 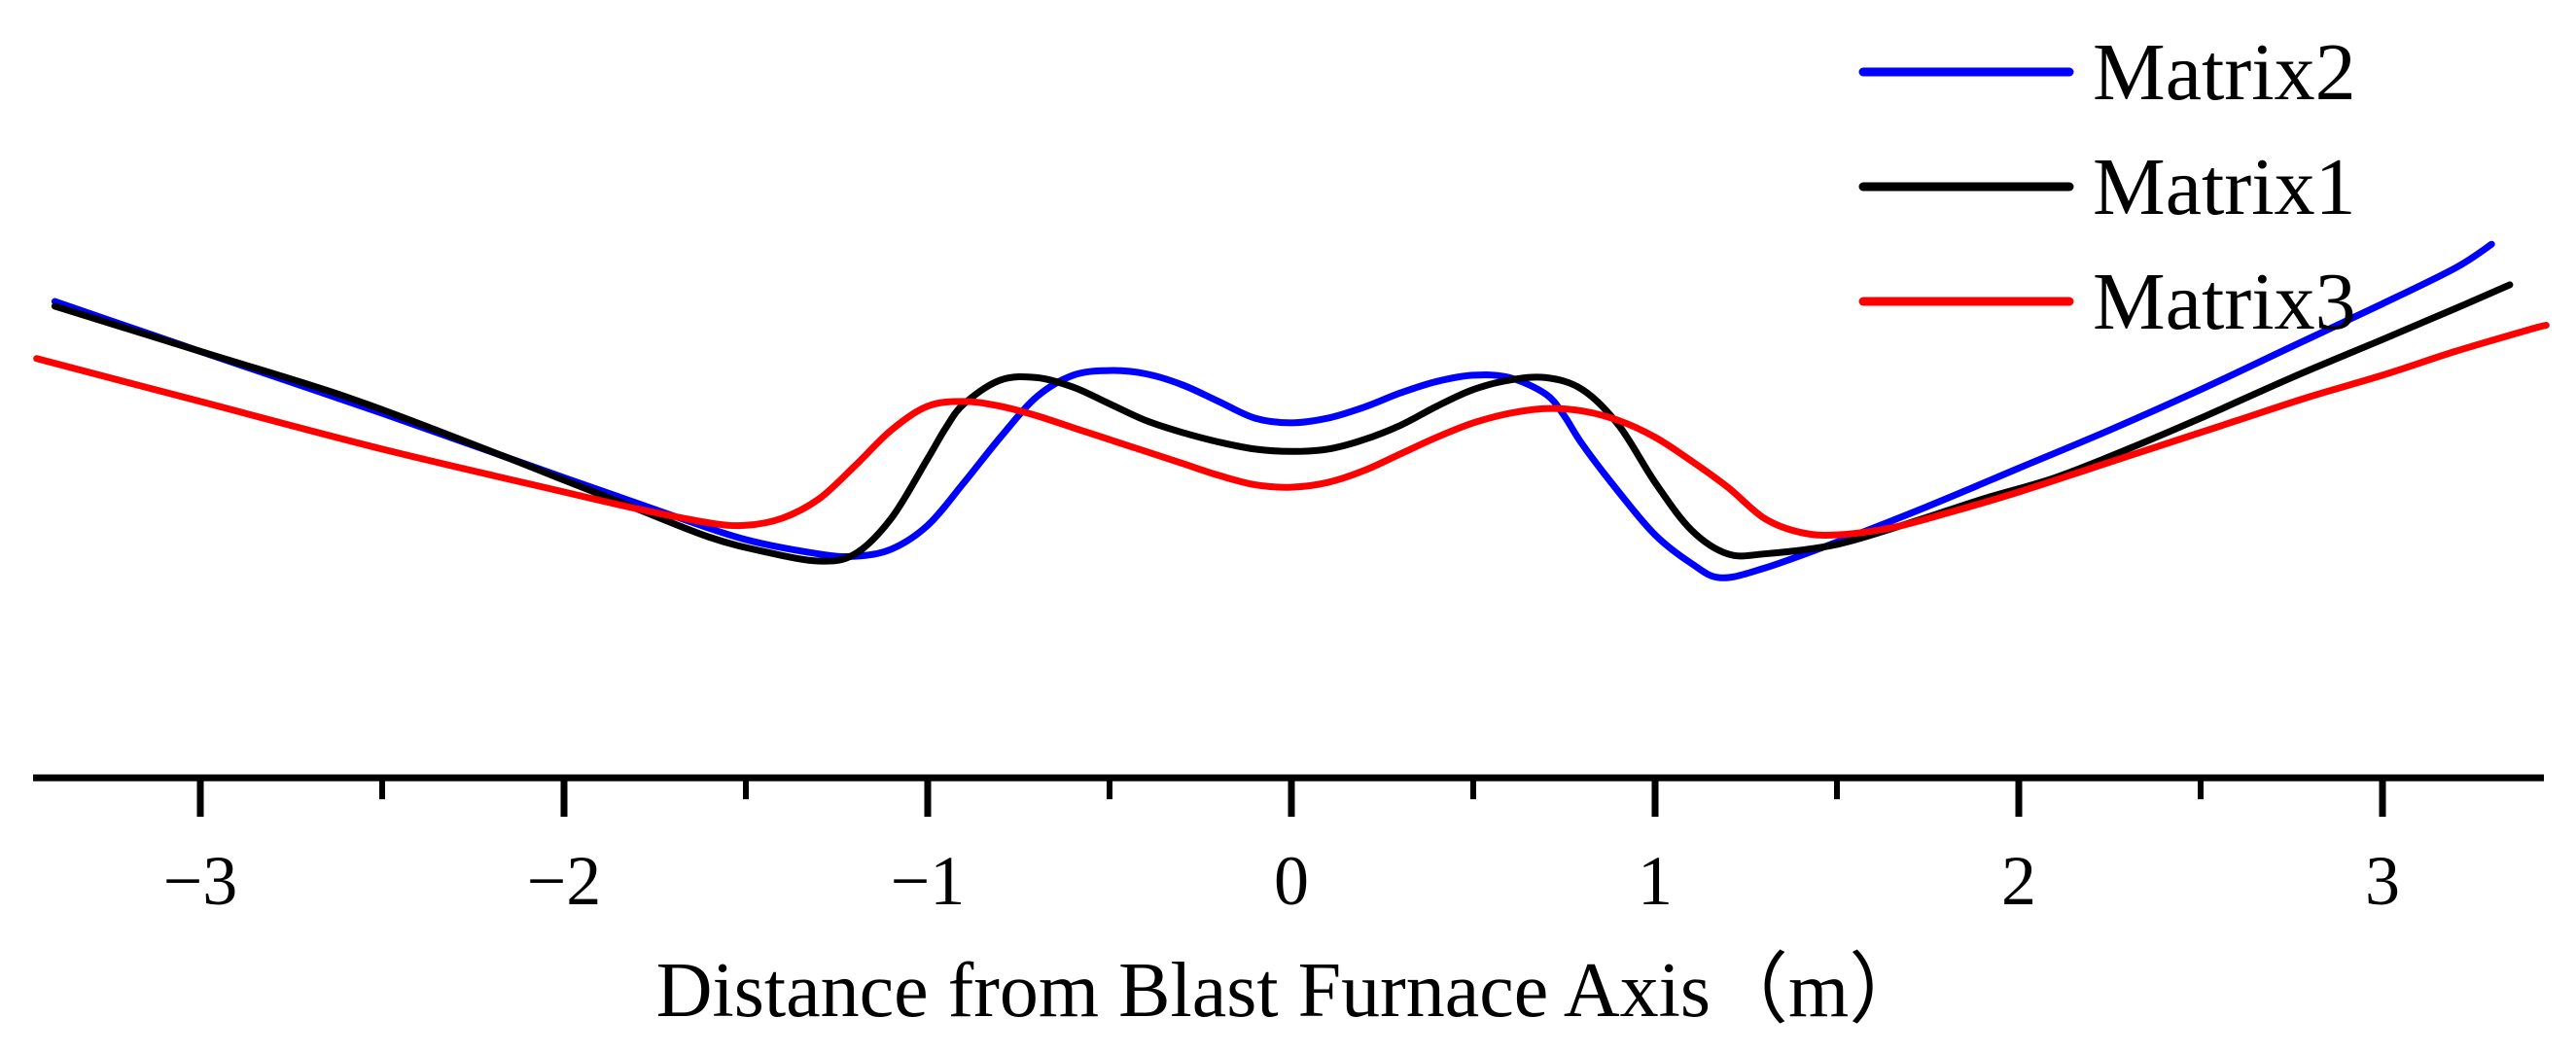 What do you see at coordinates (2224, 302) in the screenshot?
I see `legend-label: Matrix3` at bounding box center [2224, 302].